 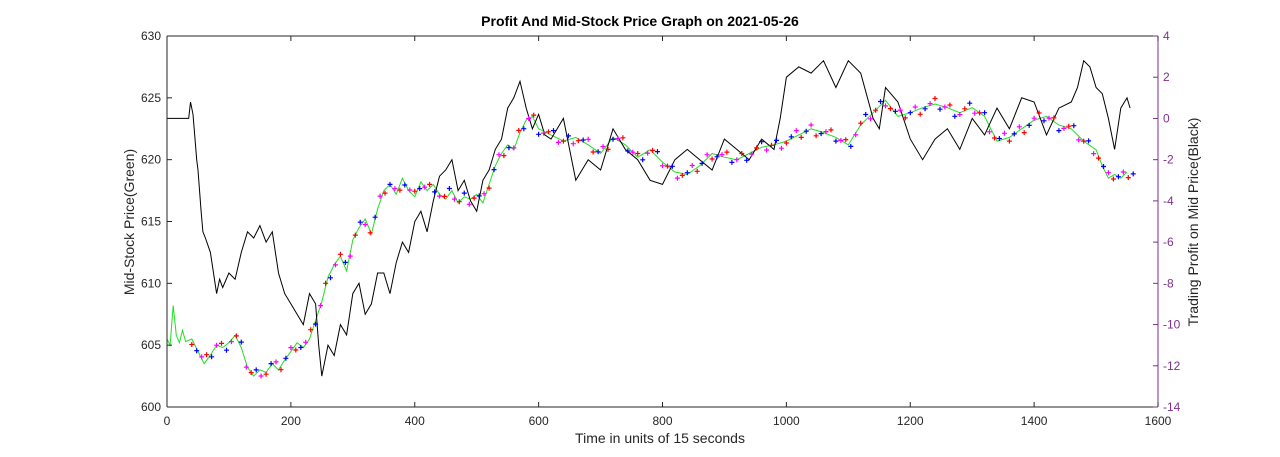 What do you see at coordinates (786, 421) in the screenshot?
I see `x-tick-label: 1000` at bounding box center [786, 421].